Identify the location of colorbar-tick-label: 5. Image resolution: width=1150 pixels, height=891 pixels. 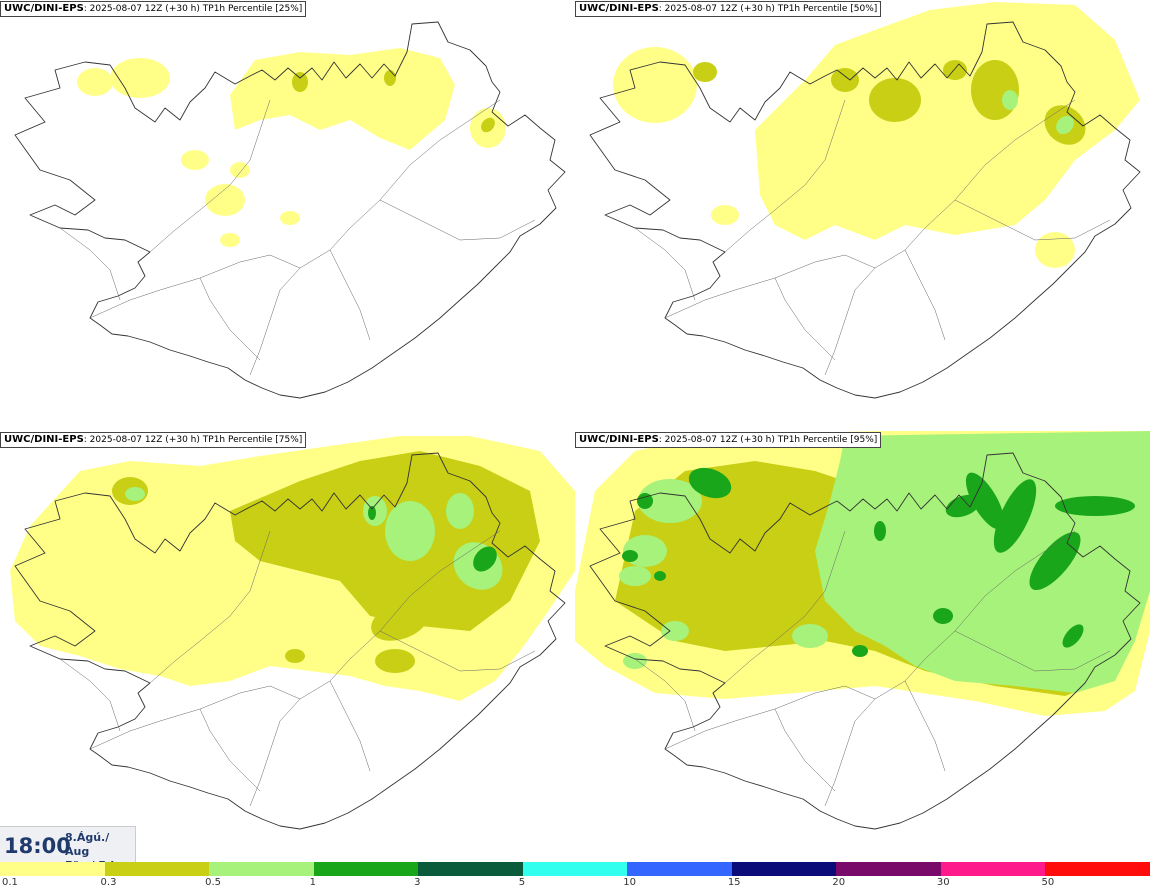
(522, 882).